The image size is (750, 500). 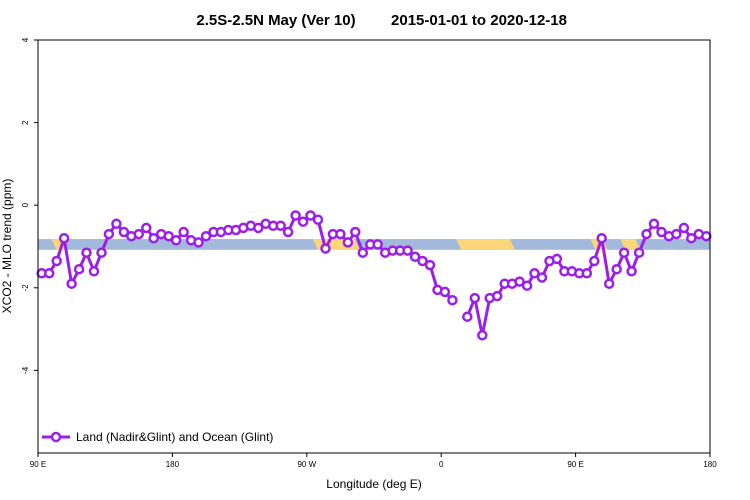 I want to click on x-axis-ticks: 90 E 180 90 W 0 90 E 180, so click(x=373, y=461).